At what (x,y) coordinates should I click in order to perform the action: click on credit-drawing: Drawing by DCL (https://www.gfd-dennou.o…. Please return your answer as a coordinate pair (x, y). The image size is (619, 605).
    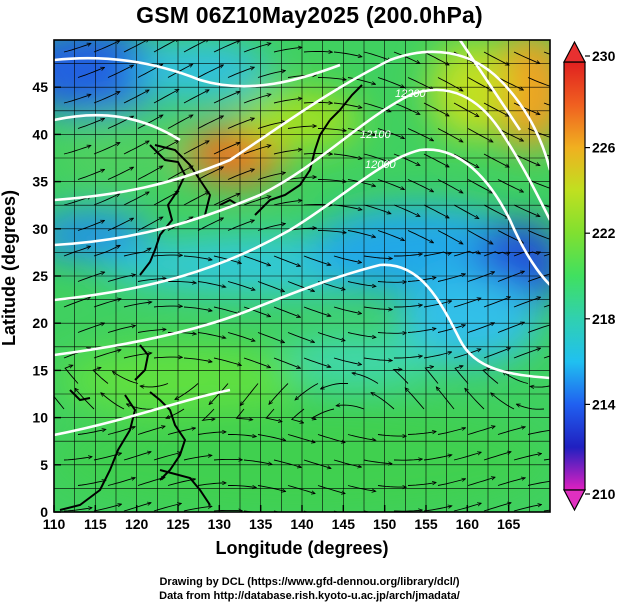
    Looking at the image, I should click on (309, 582).